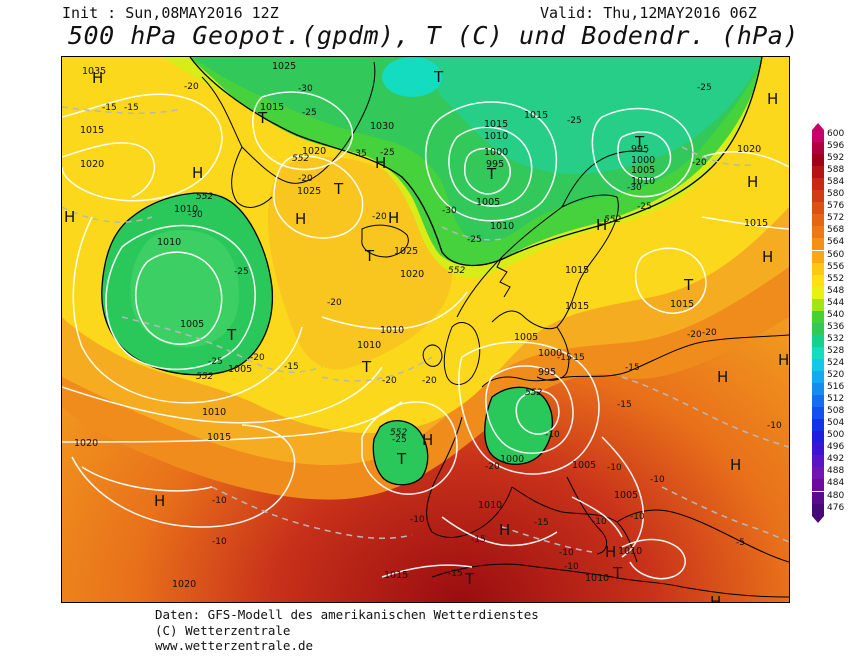 The width and height of the screenshot is (850, 657). What do you see at coordinates (836, 459) in the screenshot?
I see `legend-value: 492` at bounding box center [836, 459].